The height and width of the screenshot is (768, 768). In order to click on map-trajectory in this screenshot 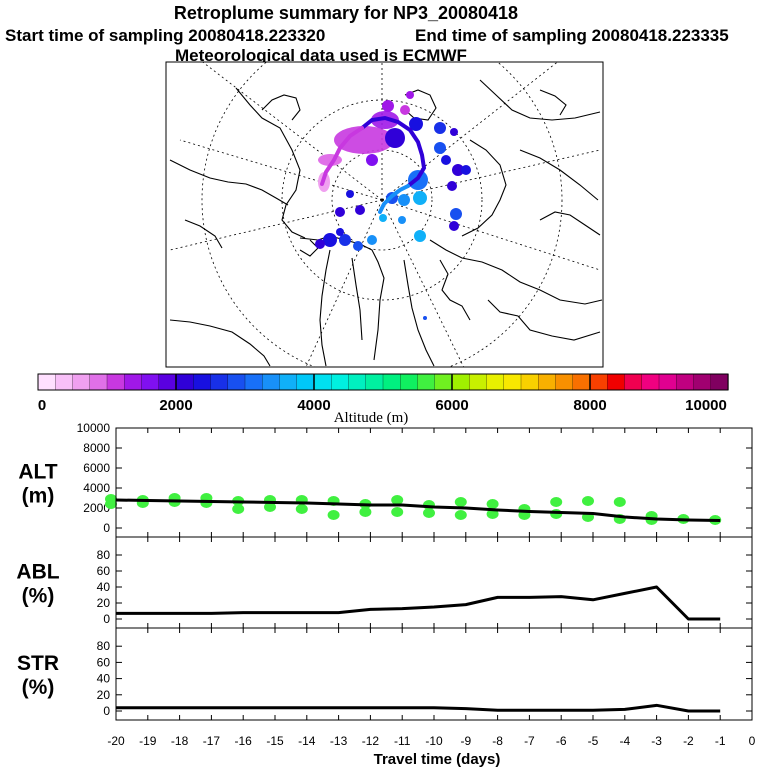, I will do `click(373, 164)`.